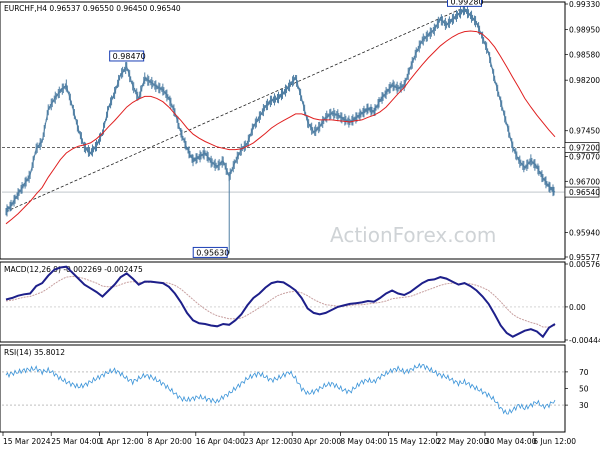  I want to click on price-ytick-label: 0.99330, so click(584, 4).